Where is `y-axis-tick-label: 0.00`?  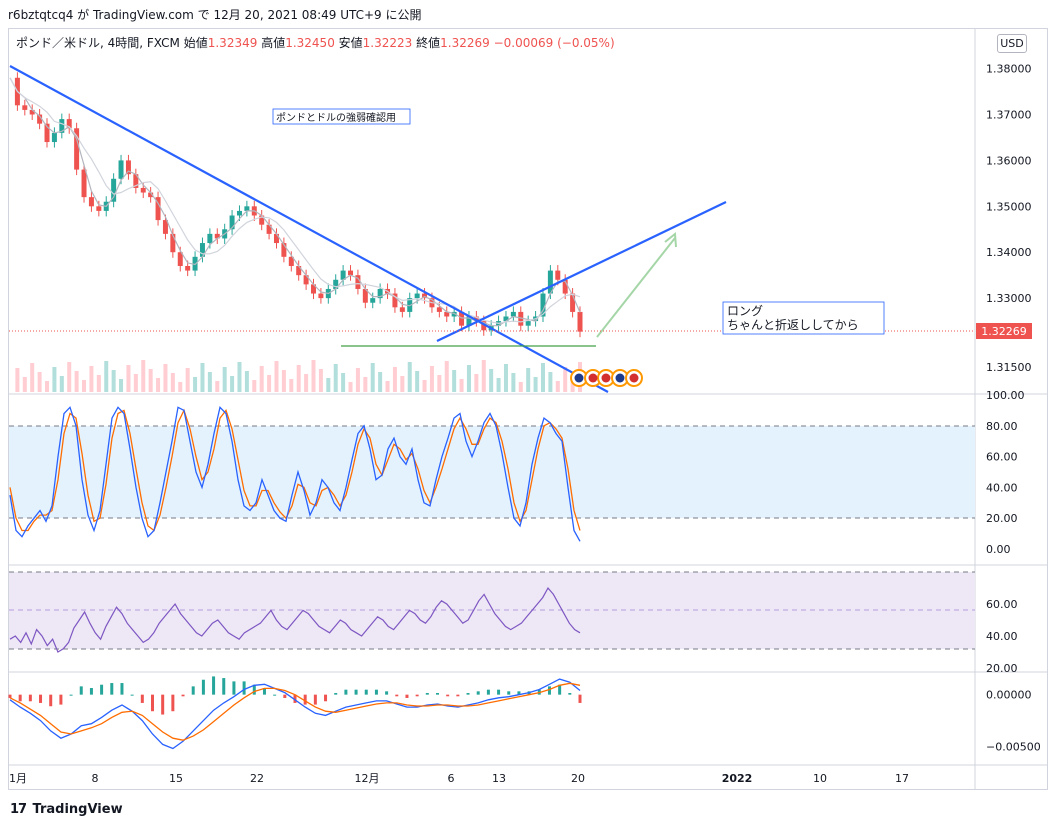 y-axis-tick-label: 0.00 is located at coordinates (998, 549).